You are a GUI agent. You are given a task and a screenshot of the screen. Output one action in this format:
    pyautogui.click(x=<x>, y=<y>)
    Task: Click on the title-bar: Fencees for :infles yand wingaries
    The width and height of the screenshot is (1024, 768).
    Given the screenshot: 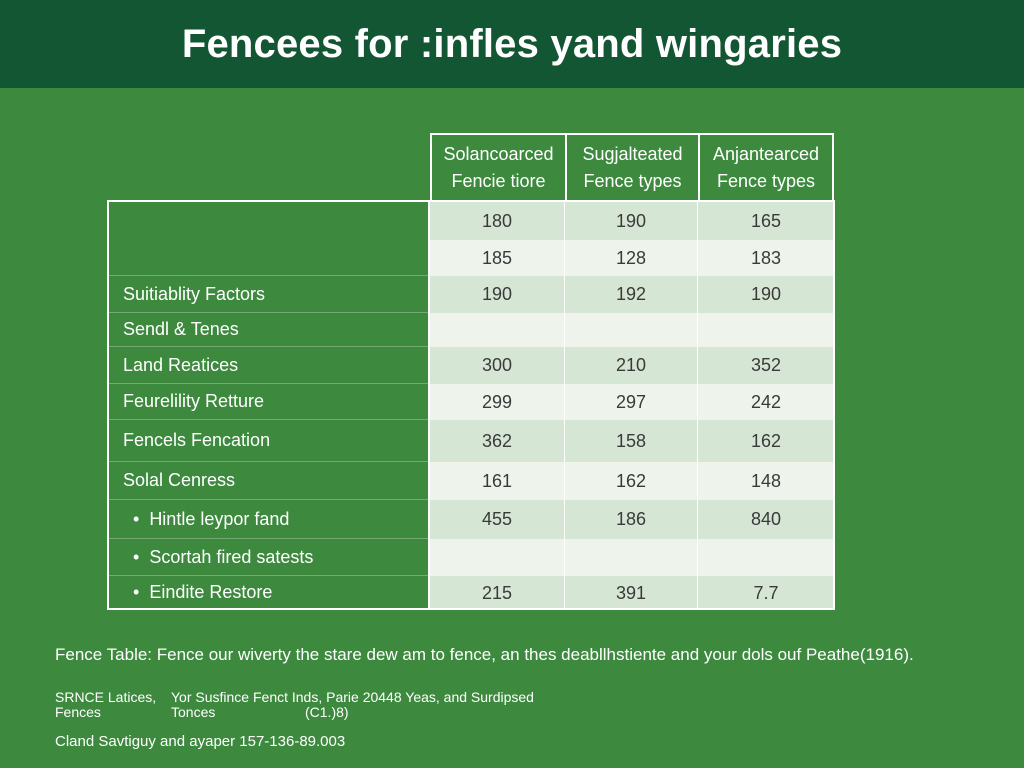 What is the action you would take?
    pyautogui.click(x=512, y=44)
    